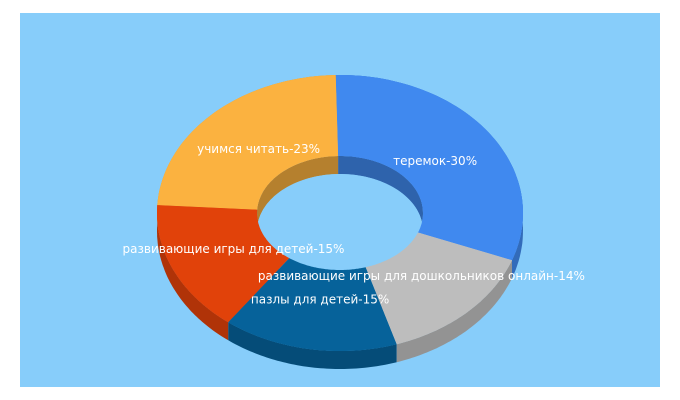  Describe the element at coordinates (320, 300) in the screenshot. I see `slice-label-3: пазлы для детей-15%` at that location.